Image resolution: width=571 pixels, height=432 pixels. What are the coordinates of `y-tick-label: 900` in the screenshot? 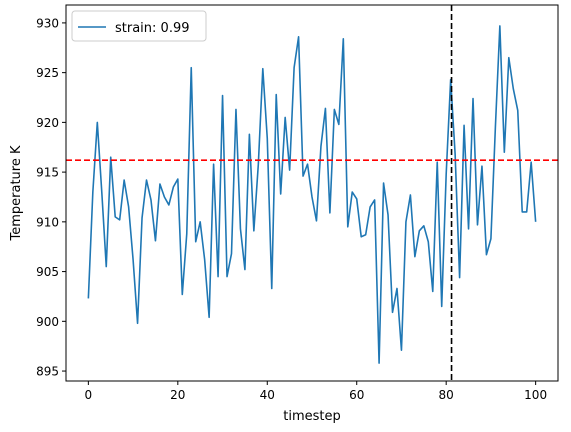 It's located at (47, 322).